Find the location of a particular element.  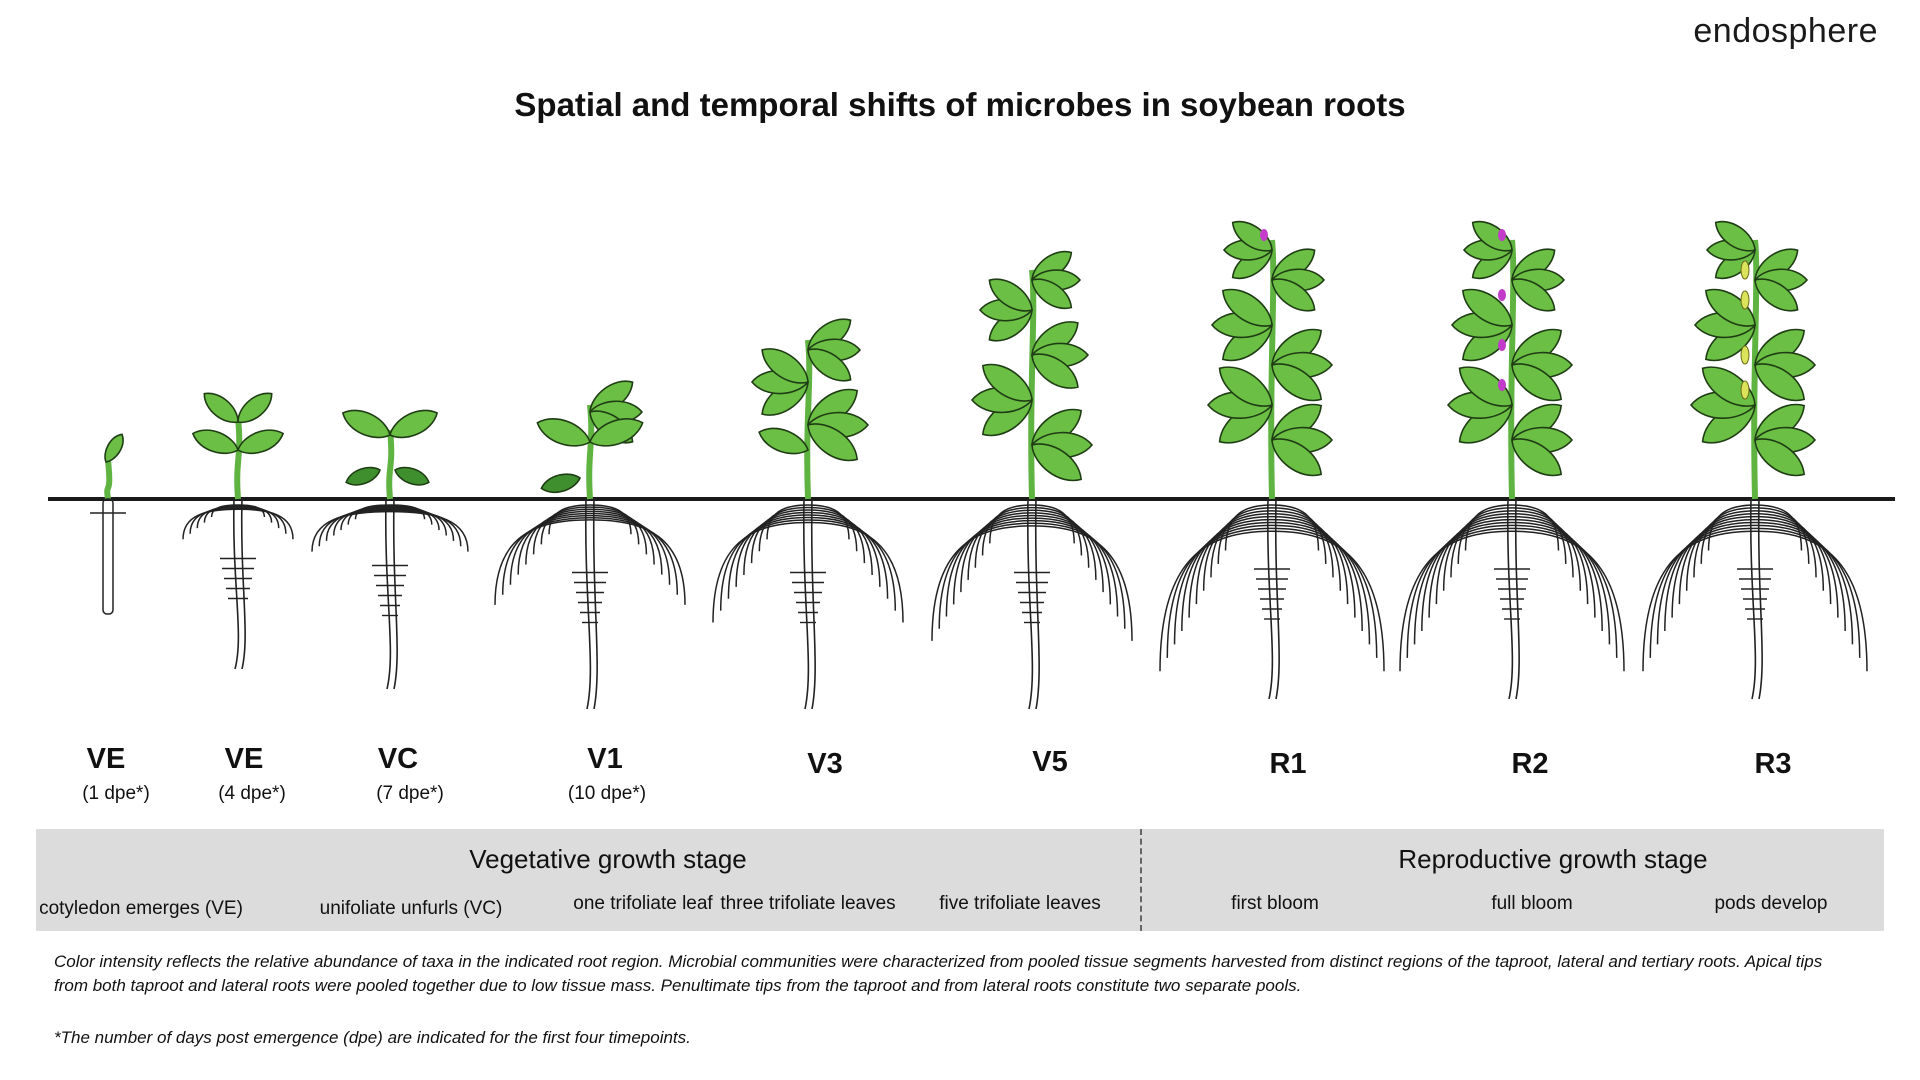

stage-label-ve-4: VE is located at coordinates (244, 759).